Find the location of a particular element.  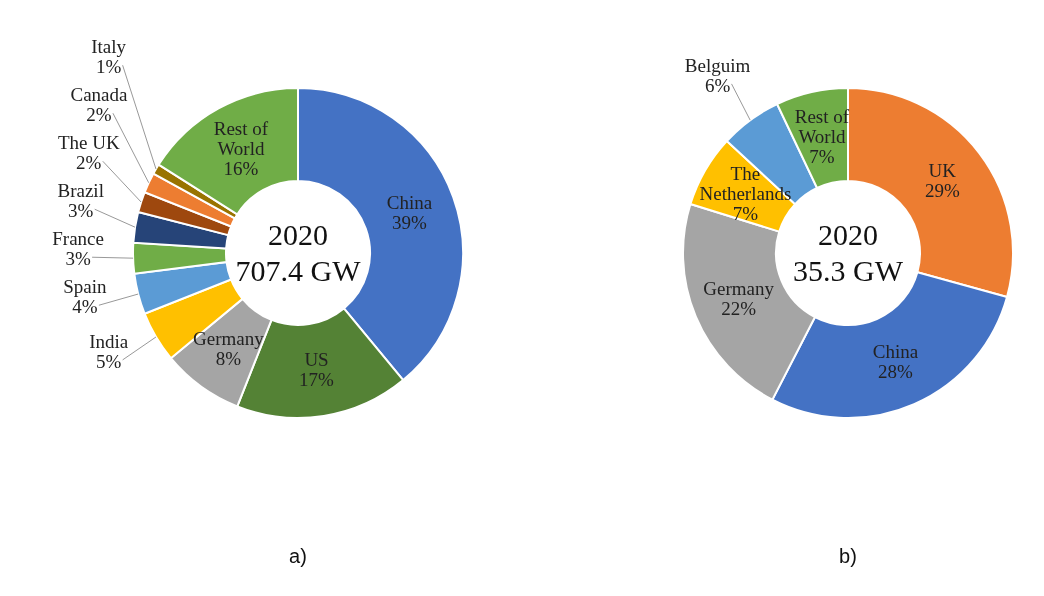

slice-label: Canada is located at coordinates (99, 95).